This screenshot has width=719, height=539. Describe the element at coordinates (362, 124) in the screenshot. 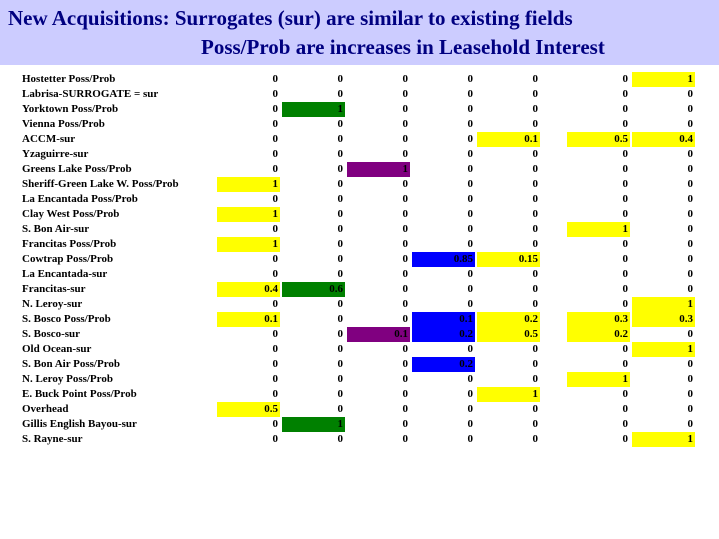

I see `table-row: Vienna Poss/Prob 0 0 0 0 0 0 0` at that location.